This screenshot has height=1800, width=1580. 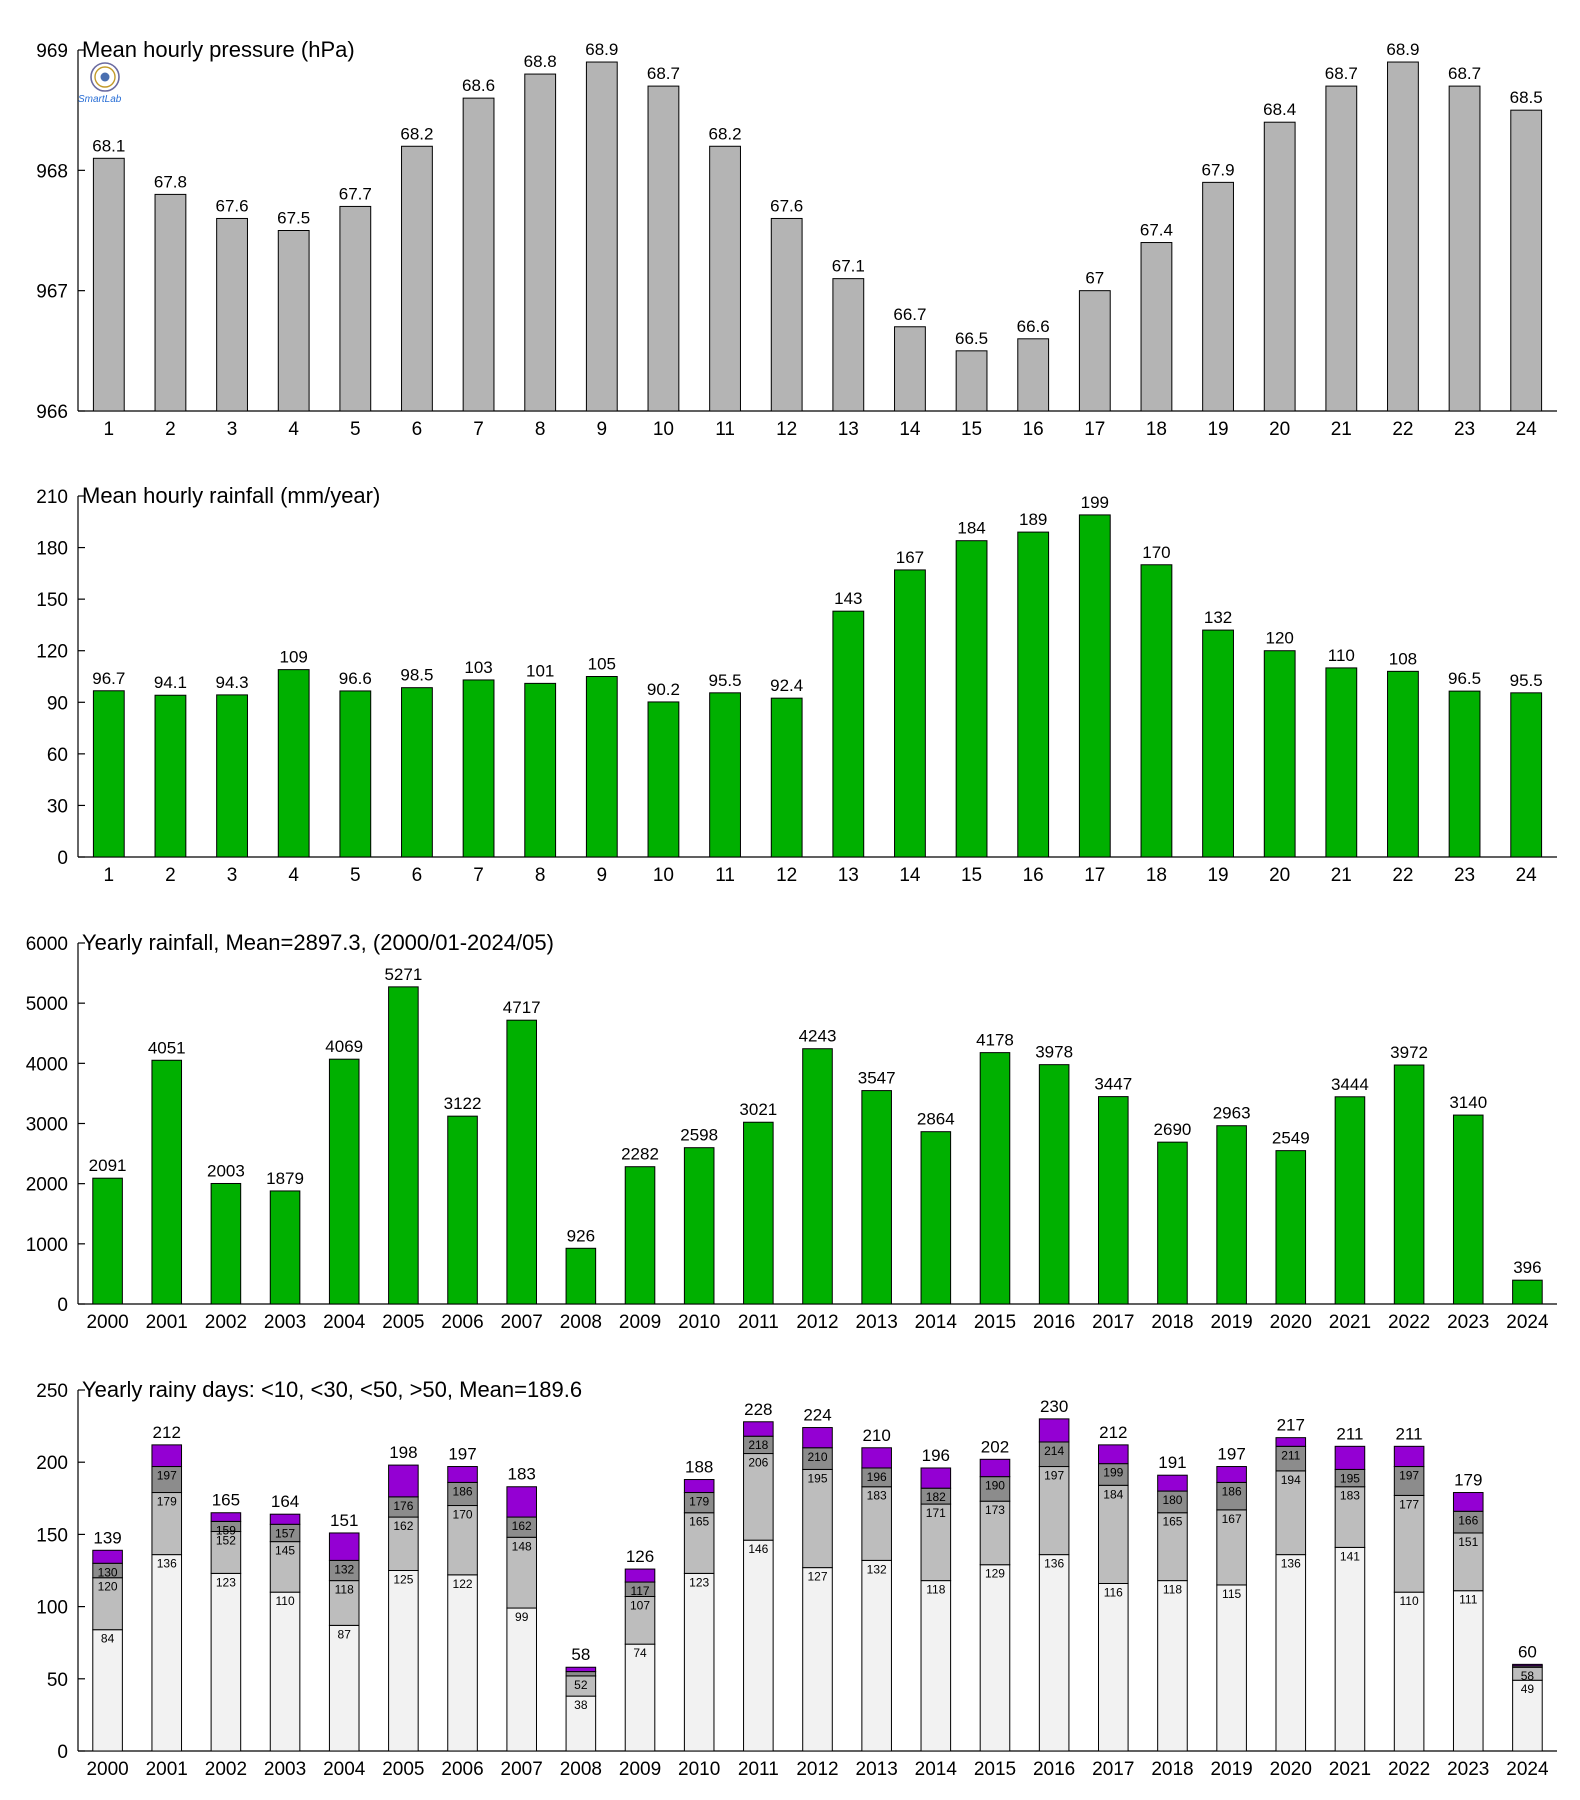 What do you see at coordinates (1350, 1496) in the screenshot?
I see `segment-label-lt30: 183` at bounding box center [1350, 1496].